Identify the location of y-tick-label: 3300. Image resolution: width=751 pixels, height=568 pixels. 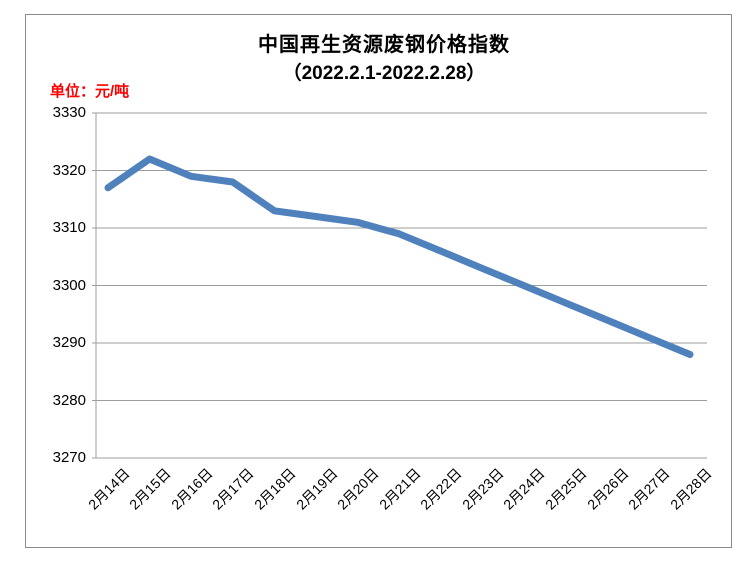
(69, 285).